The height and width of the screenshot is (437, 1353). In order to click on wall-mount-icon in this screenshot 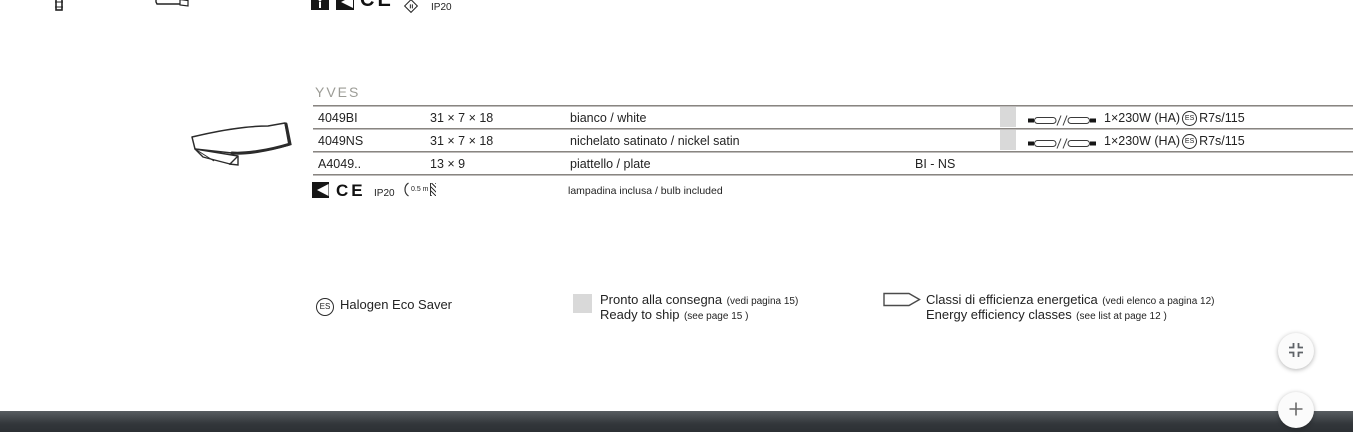, I will do `click(320, 192)`.